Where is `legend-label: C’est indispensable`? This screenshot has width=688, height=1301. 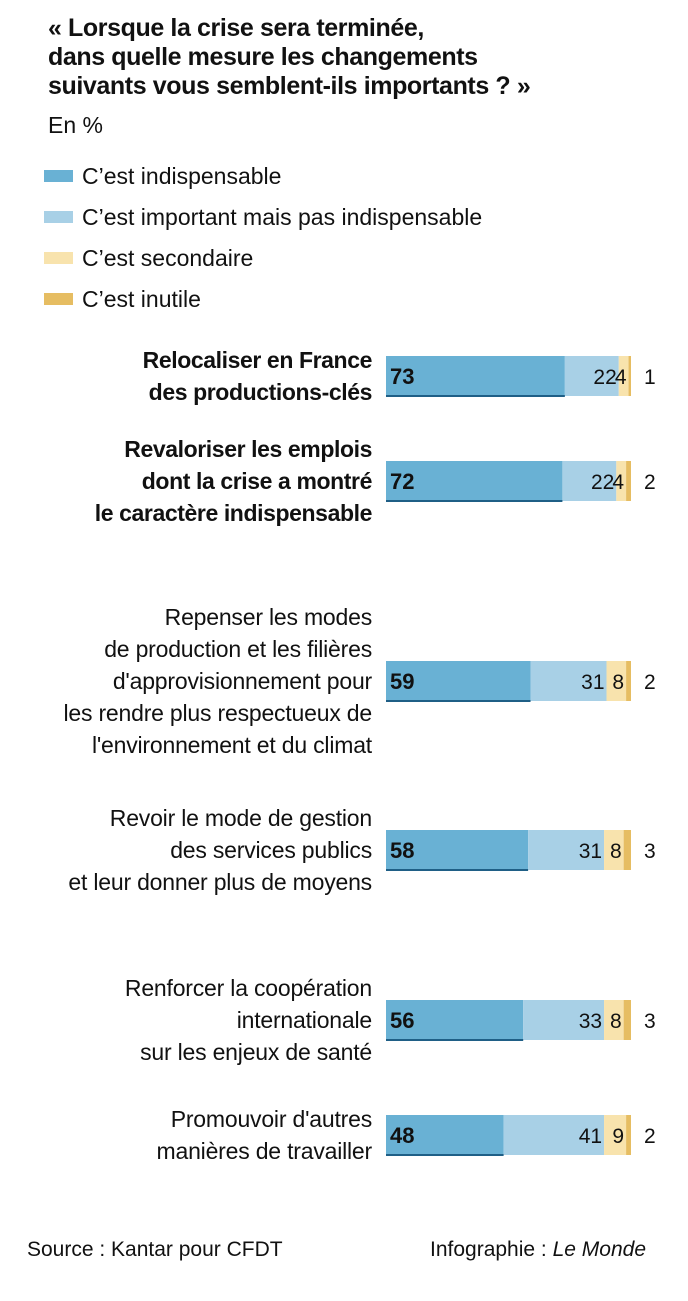
legend-label: C’est indispensable is located at coordinates (182, 176).